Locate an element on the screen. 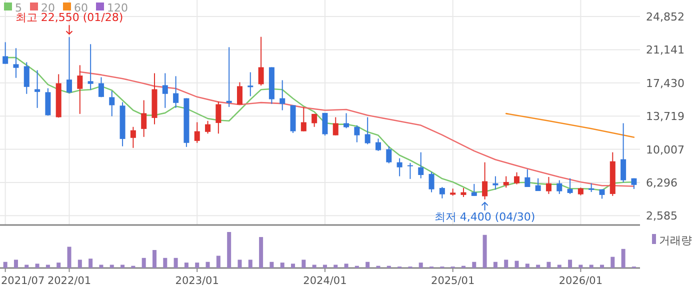  x-tick-label: 2025/01 is located at coordinates (453, 281).